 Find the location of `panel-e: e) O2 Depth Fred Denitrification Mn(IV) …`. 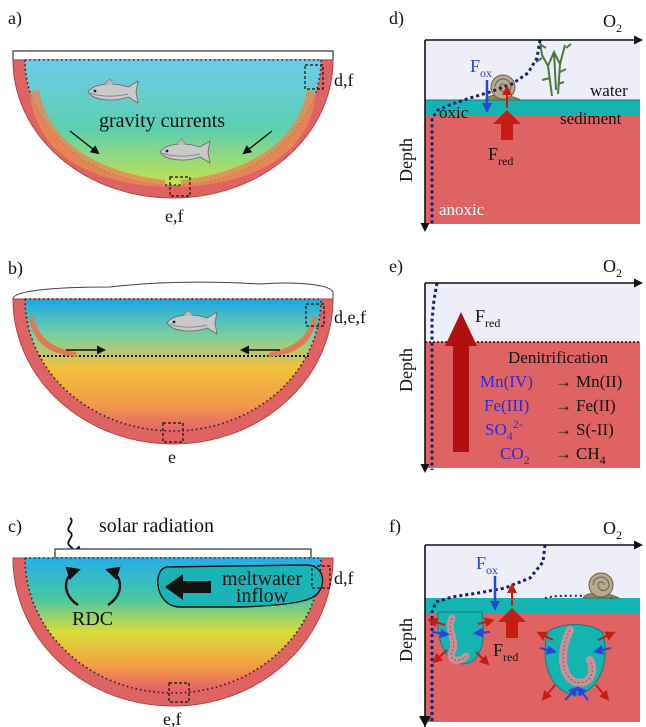

panel-e: e) O2 Depth Fred Denitrification Mn(IV) … is located at coordinates (516, 364).